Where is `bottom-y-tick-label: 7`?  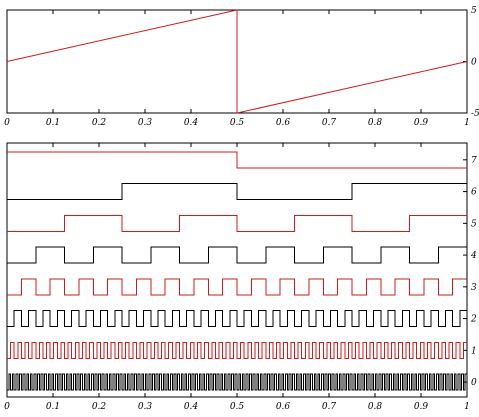 bottom-y-tick-label: 7 is located at coordinates (474, 161).